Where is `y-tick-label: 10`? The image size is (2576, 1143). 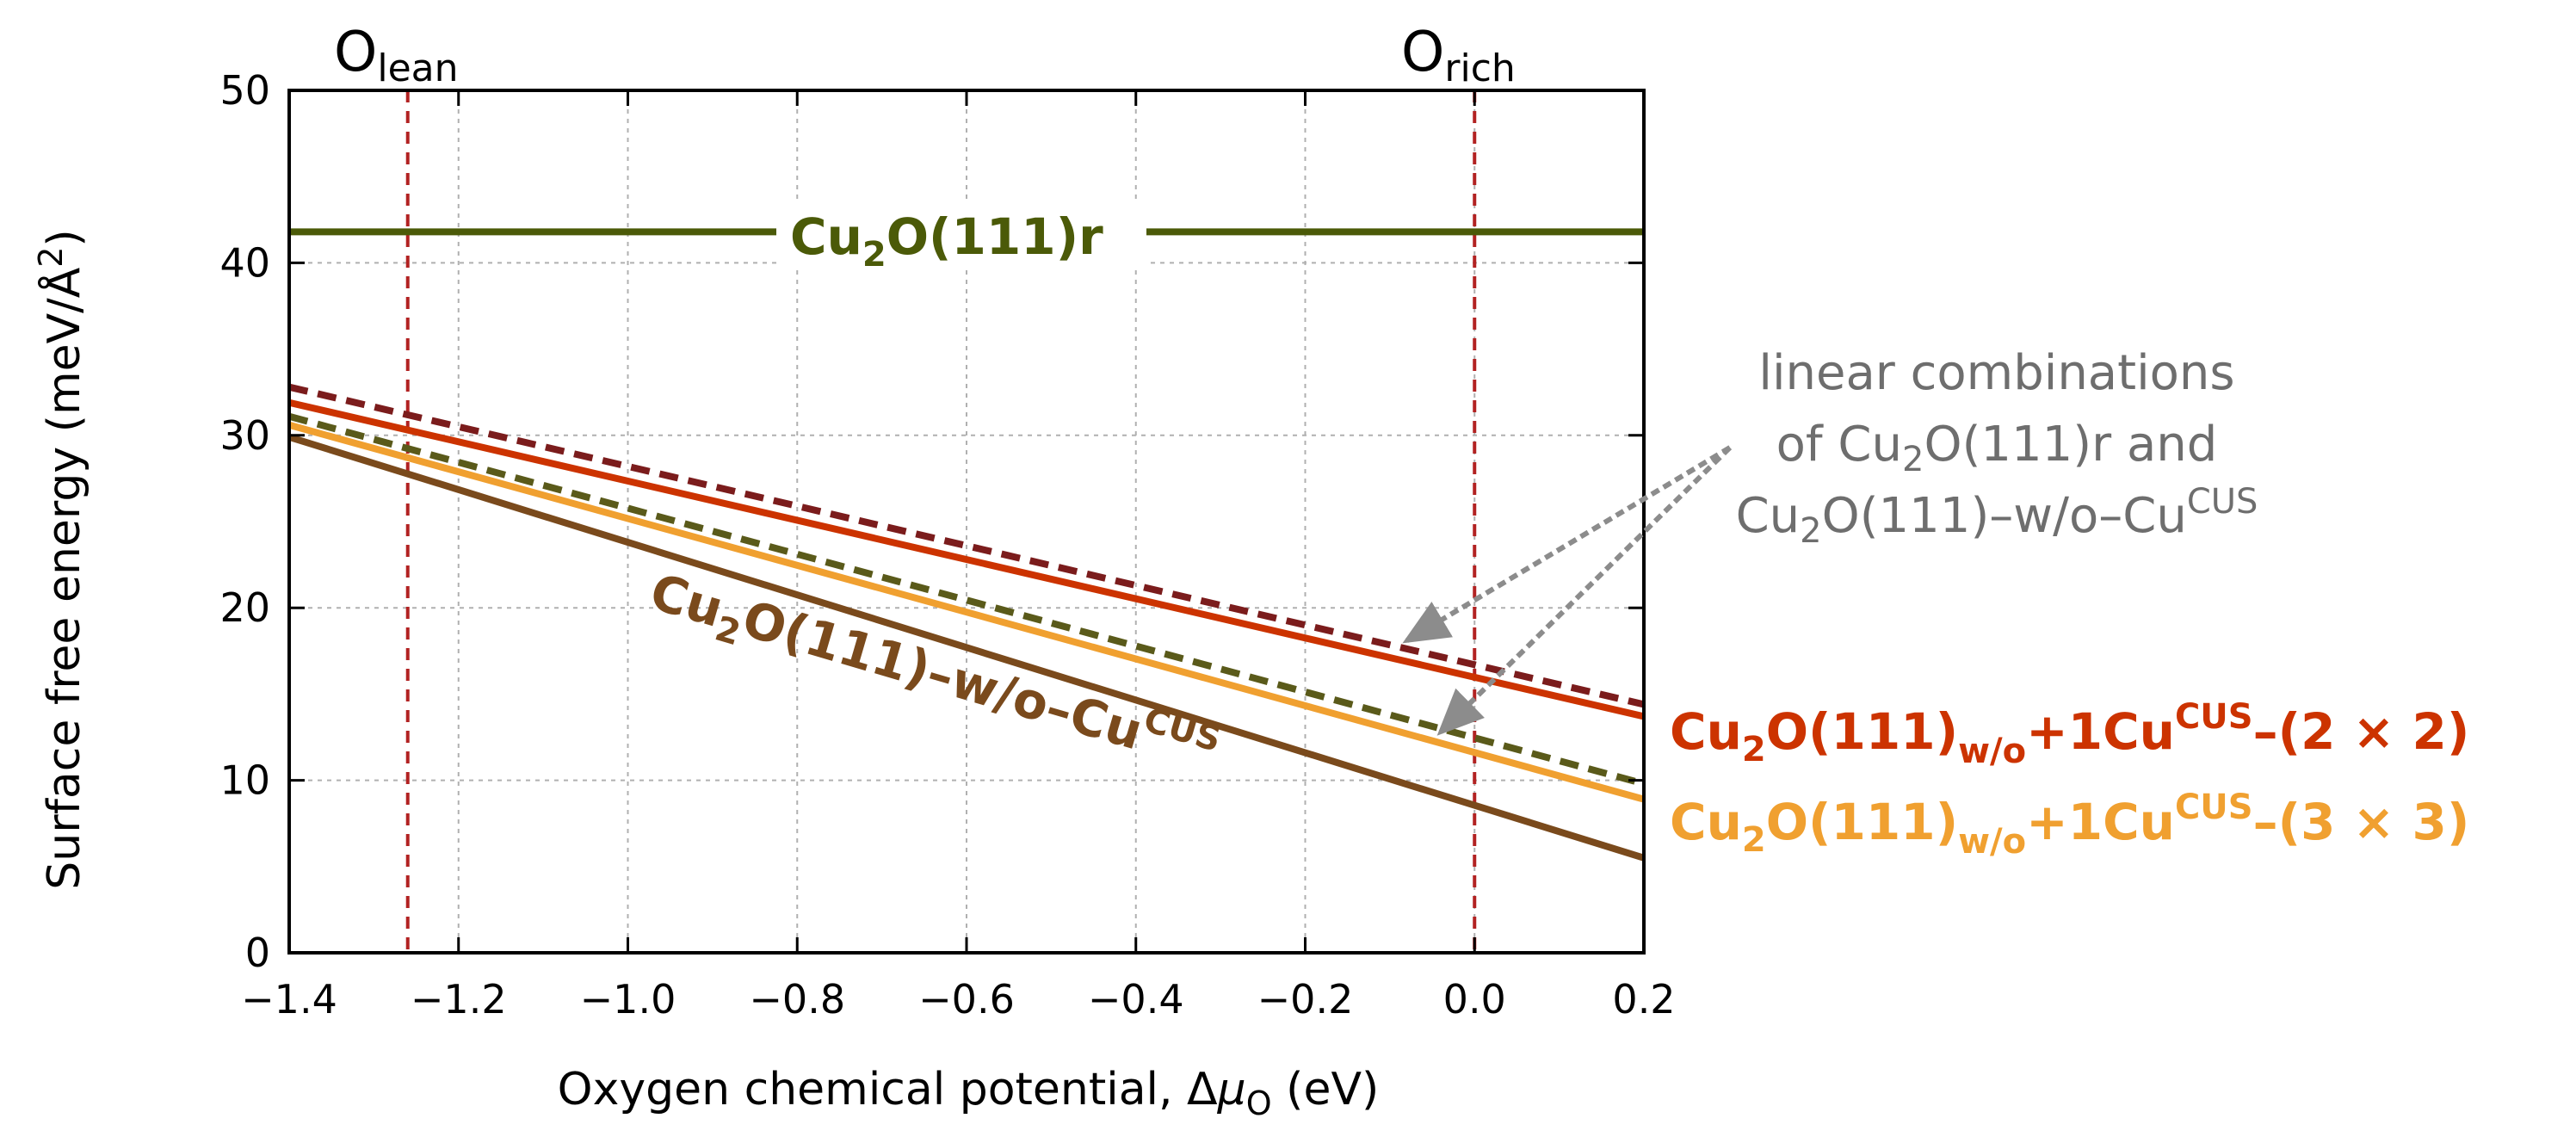
y-tick-label: 10 is located at coordinates (244, 781).